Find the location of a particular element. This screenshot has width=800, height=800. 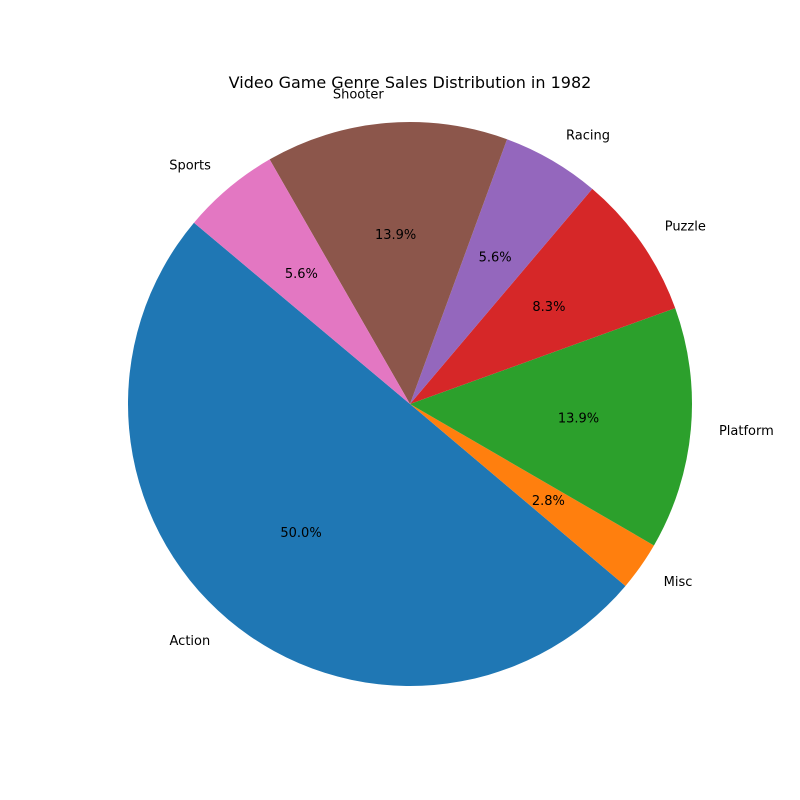

pie-slice-puzzle is located at coordinates (543, 296).